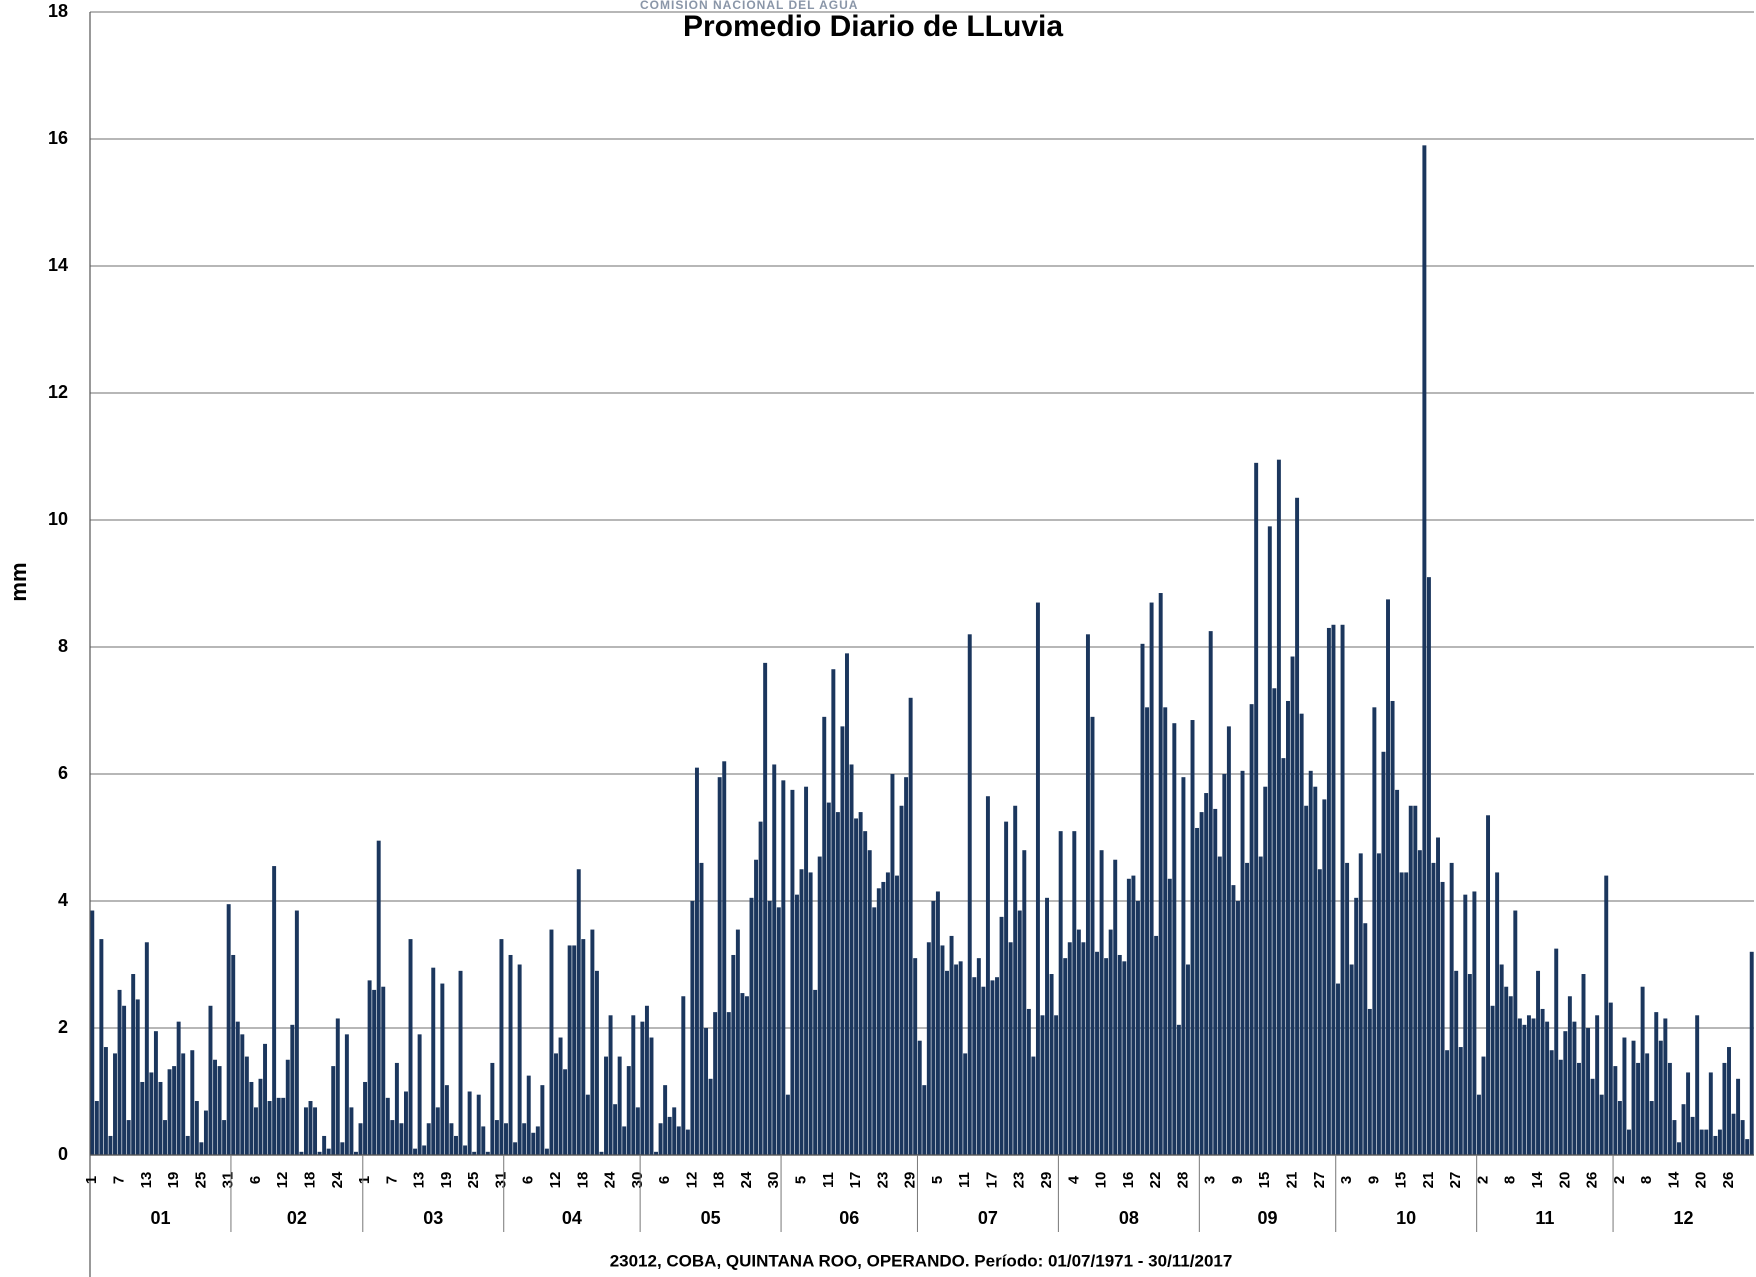 Image resolution: width=1756 pixels, height=1277 pixels. I want to click on y-tick-label: 16, so click(58, 138).